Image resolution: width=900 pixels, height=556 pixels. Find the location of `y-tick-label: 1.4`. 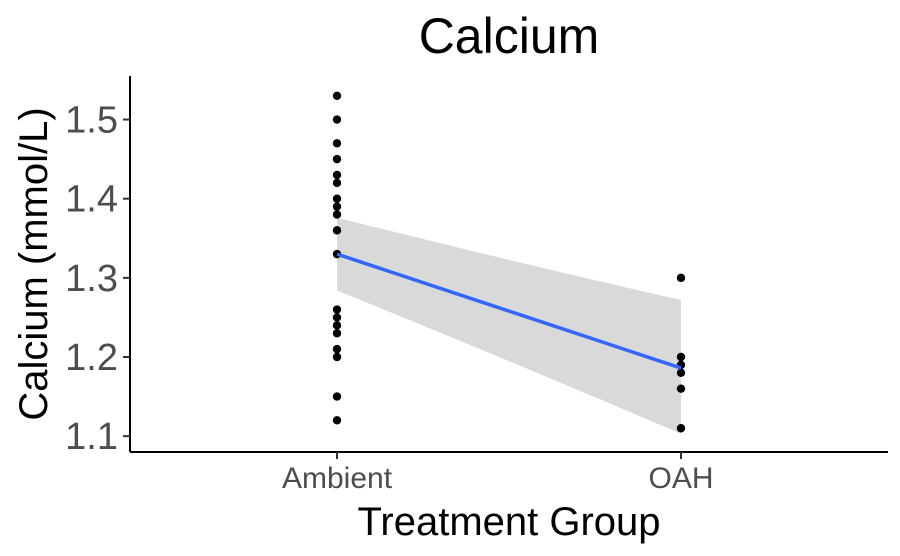

y-tick-label: 1.4 is located at coordinates (91, 200).